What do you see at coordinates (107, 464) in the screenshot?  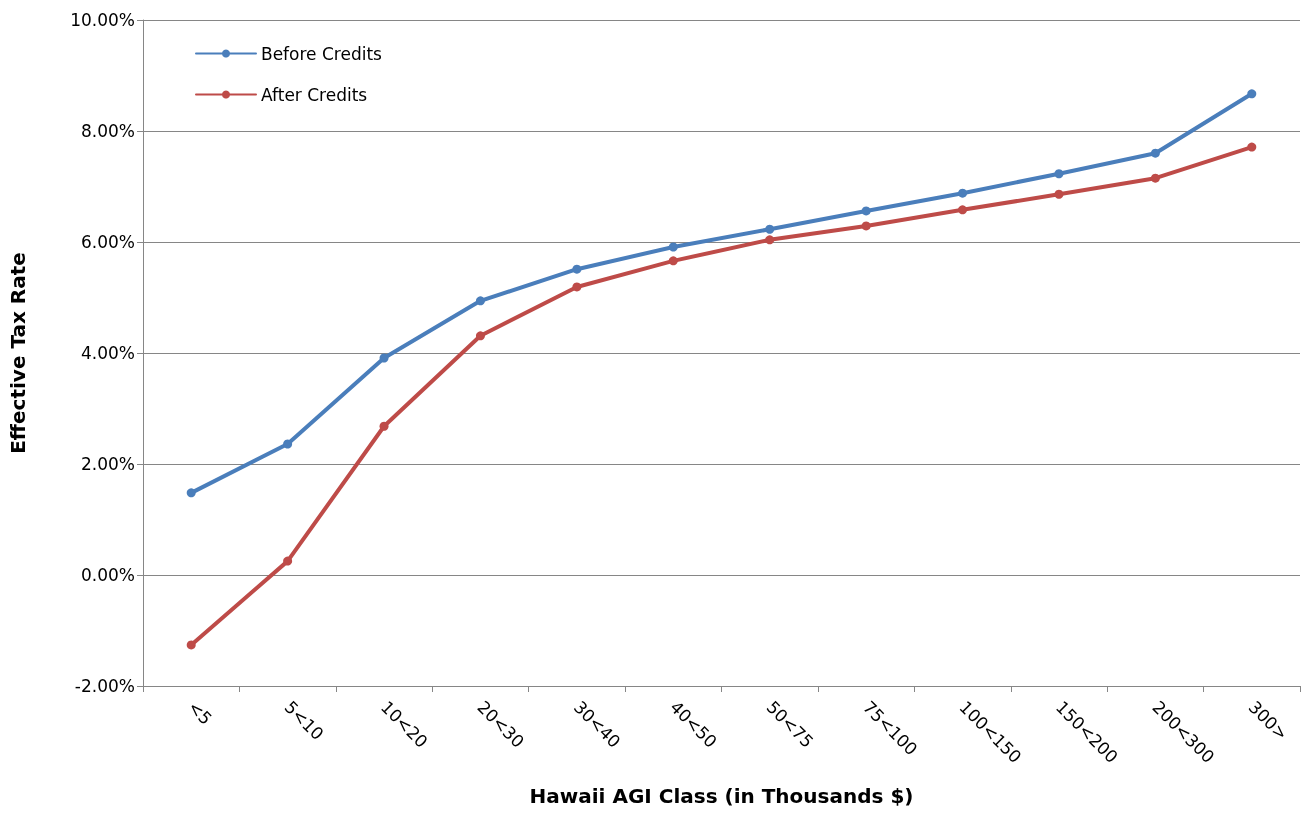 I see `y-tick-label: 2.00%` at bounding box center [107, 464].